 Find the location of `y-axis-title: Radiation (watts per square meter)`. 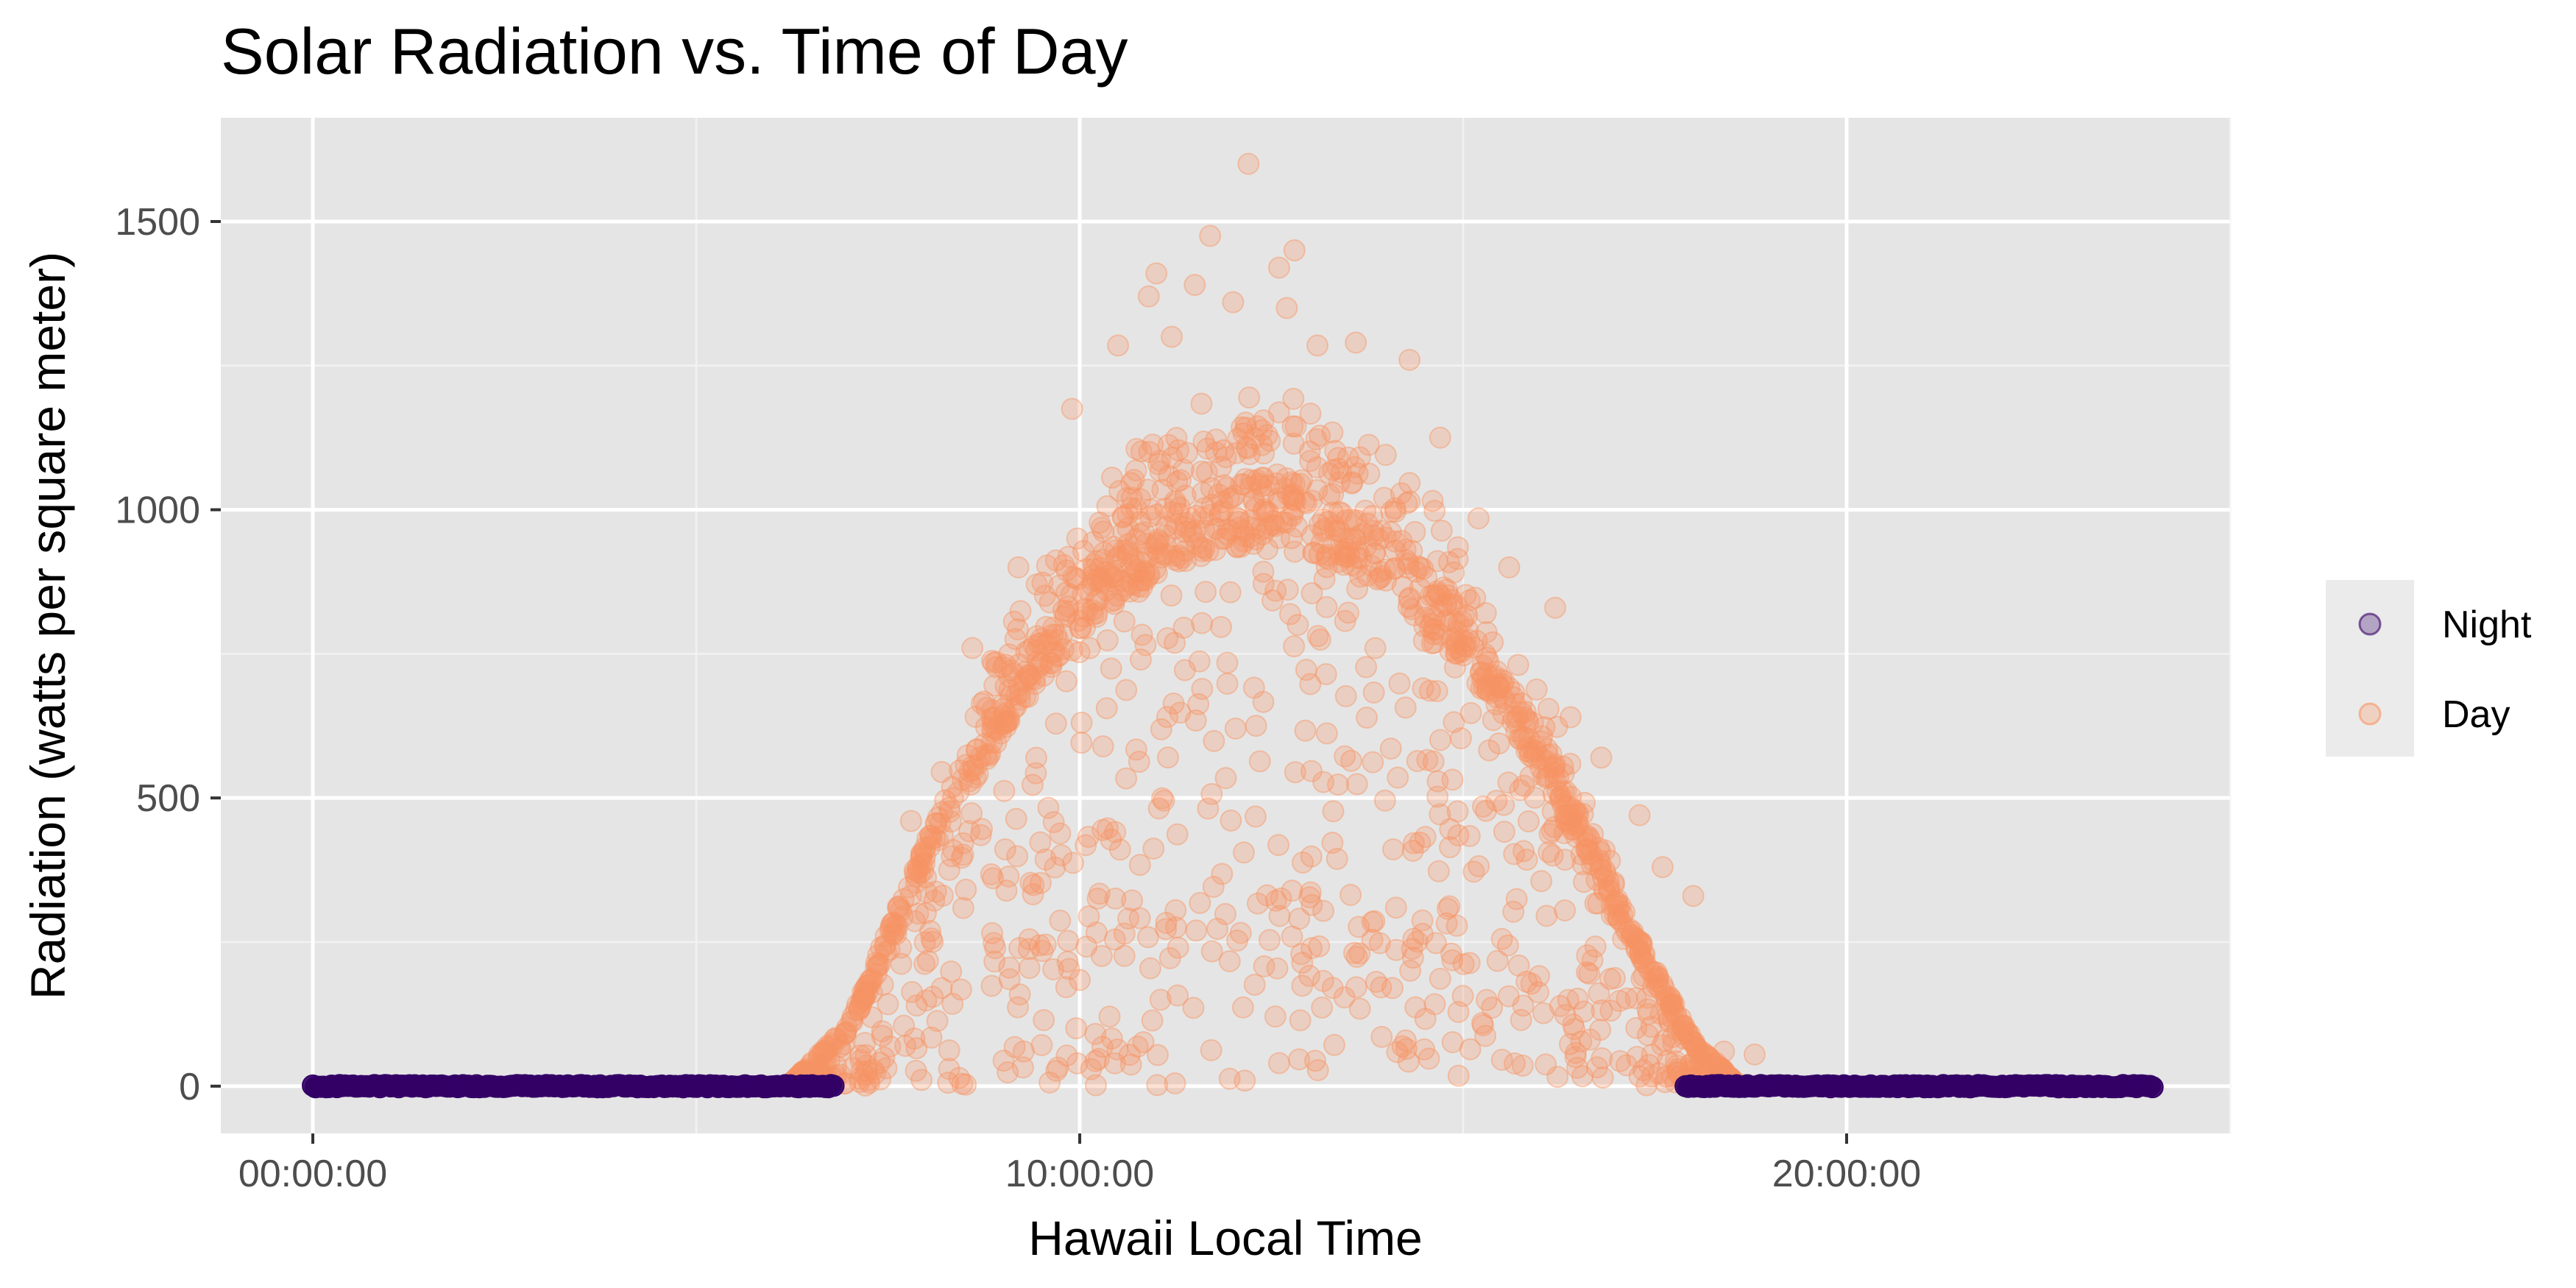

y-axis-title: Radiation (watts per square meter) is located at coordinates (48, 625).